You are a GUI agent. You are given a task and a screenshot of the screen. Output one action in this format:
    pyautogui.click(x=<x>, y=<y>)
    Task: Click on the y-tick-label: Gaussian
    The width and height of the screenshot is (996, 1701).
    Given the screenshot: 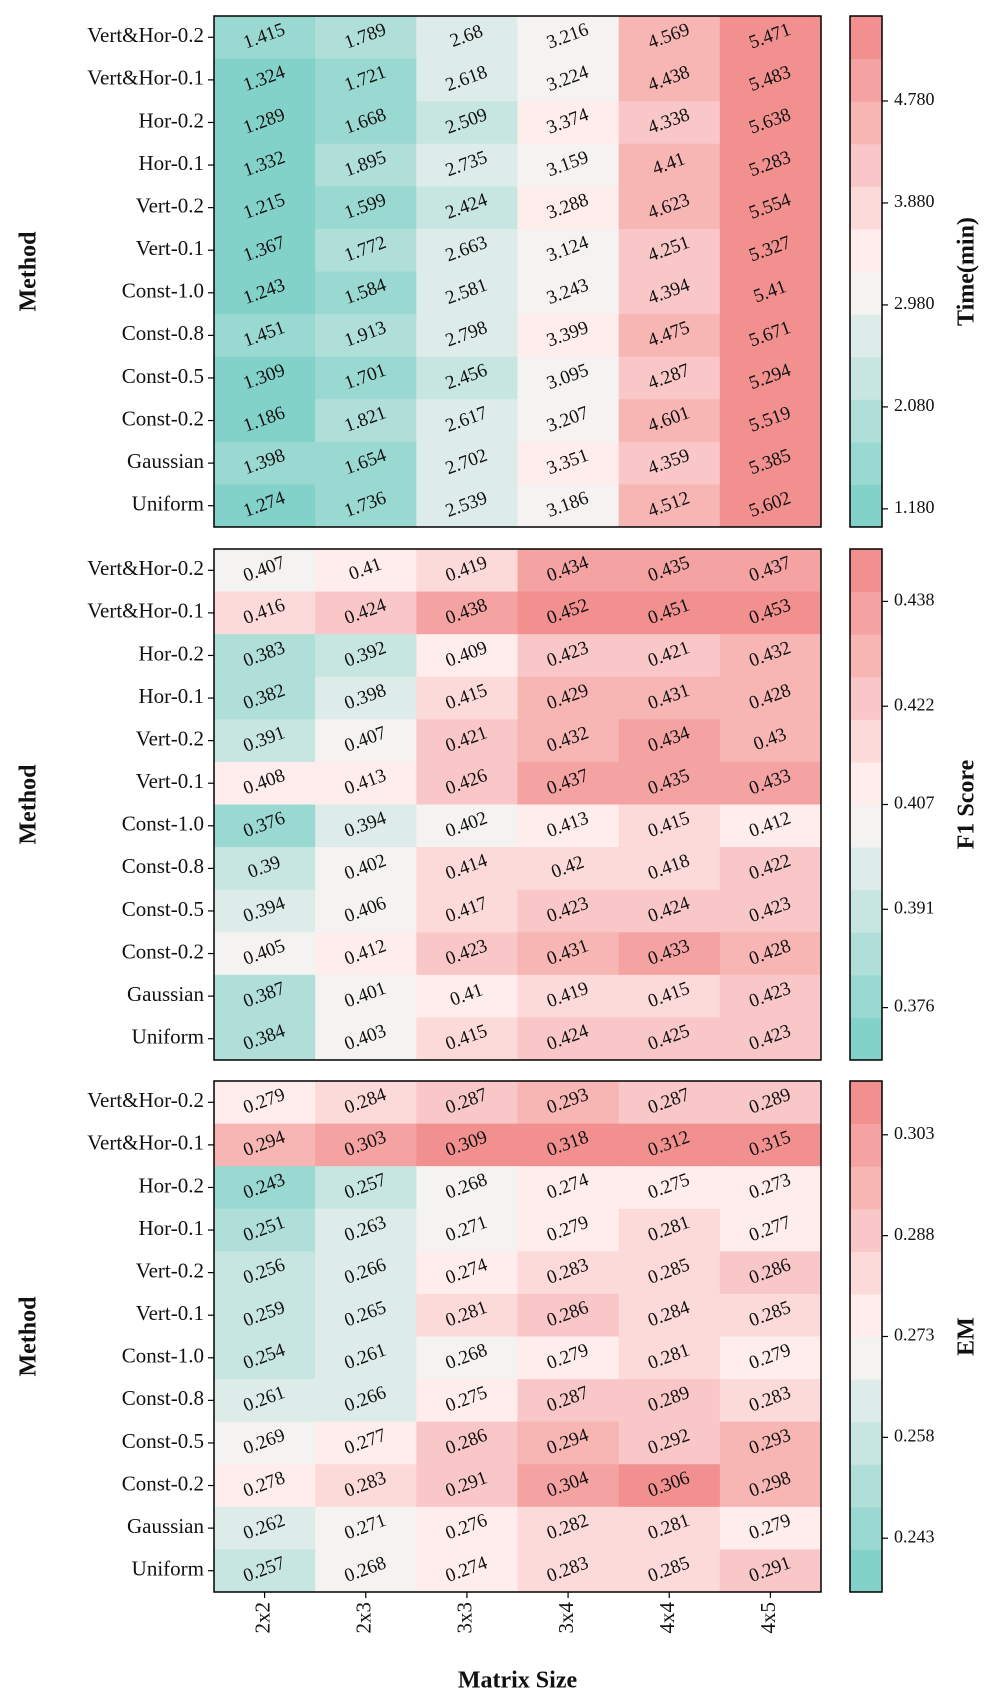 What is the action you would take?
    pyautogui.click(x=165, y=1526)
    